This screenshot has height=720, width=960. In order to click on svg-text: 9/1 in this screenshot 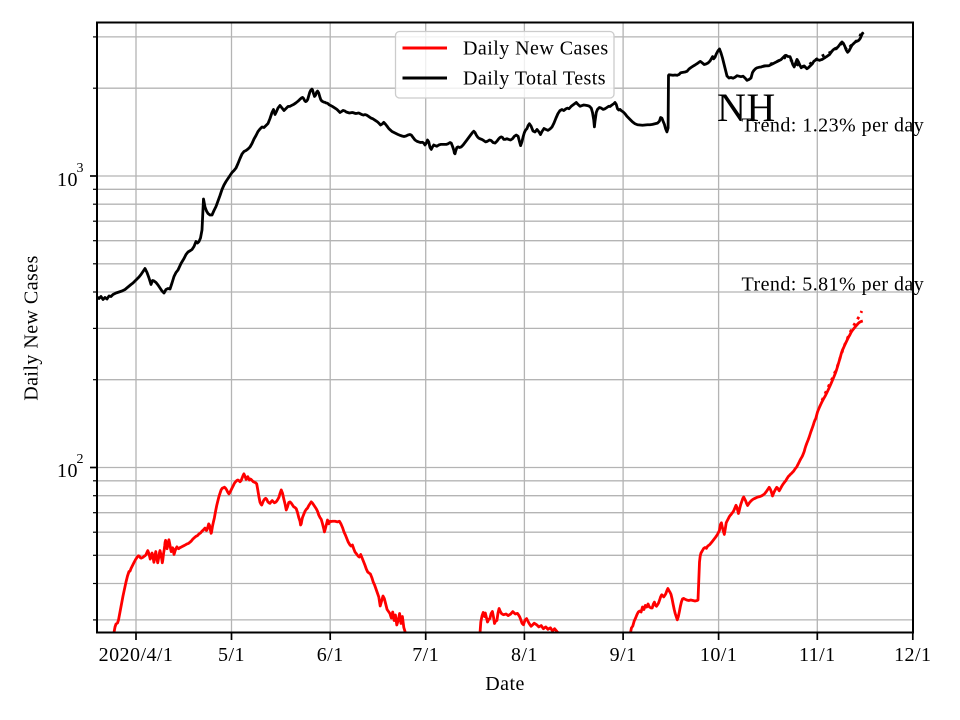, I will do `click(623, 655)`.